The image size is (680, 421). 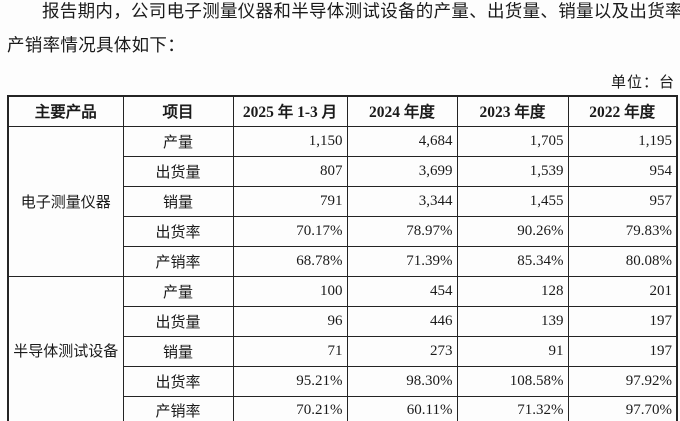 What do you see at coordinates (622, 291) in the screenshot?
I see `value-cell: 201` at bounding box center [622, 291].